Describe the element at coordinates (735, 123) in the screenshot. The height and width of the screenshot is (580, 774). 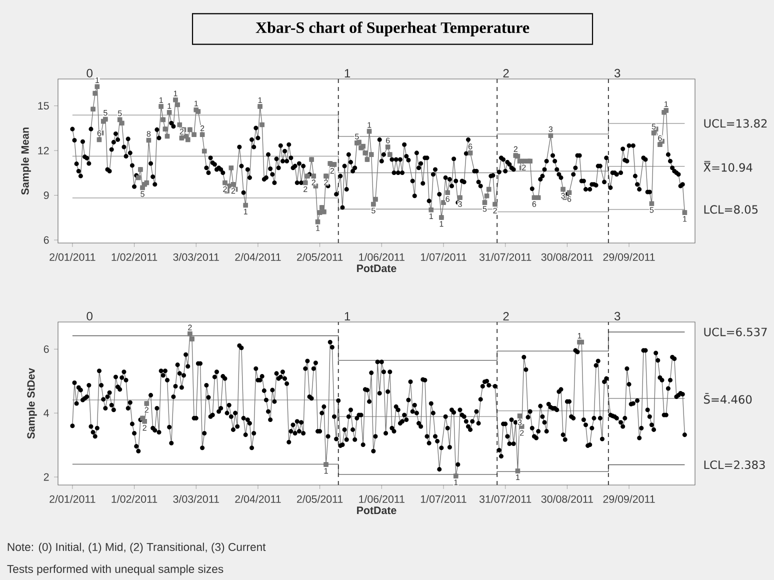
I see `annotation: UCL=13.82` at that location.